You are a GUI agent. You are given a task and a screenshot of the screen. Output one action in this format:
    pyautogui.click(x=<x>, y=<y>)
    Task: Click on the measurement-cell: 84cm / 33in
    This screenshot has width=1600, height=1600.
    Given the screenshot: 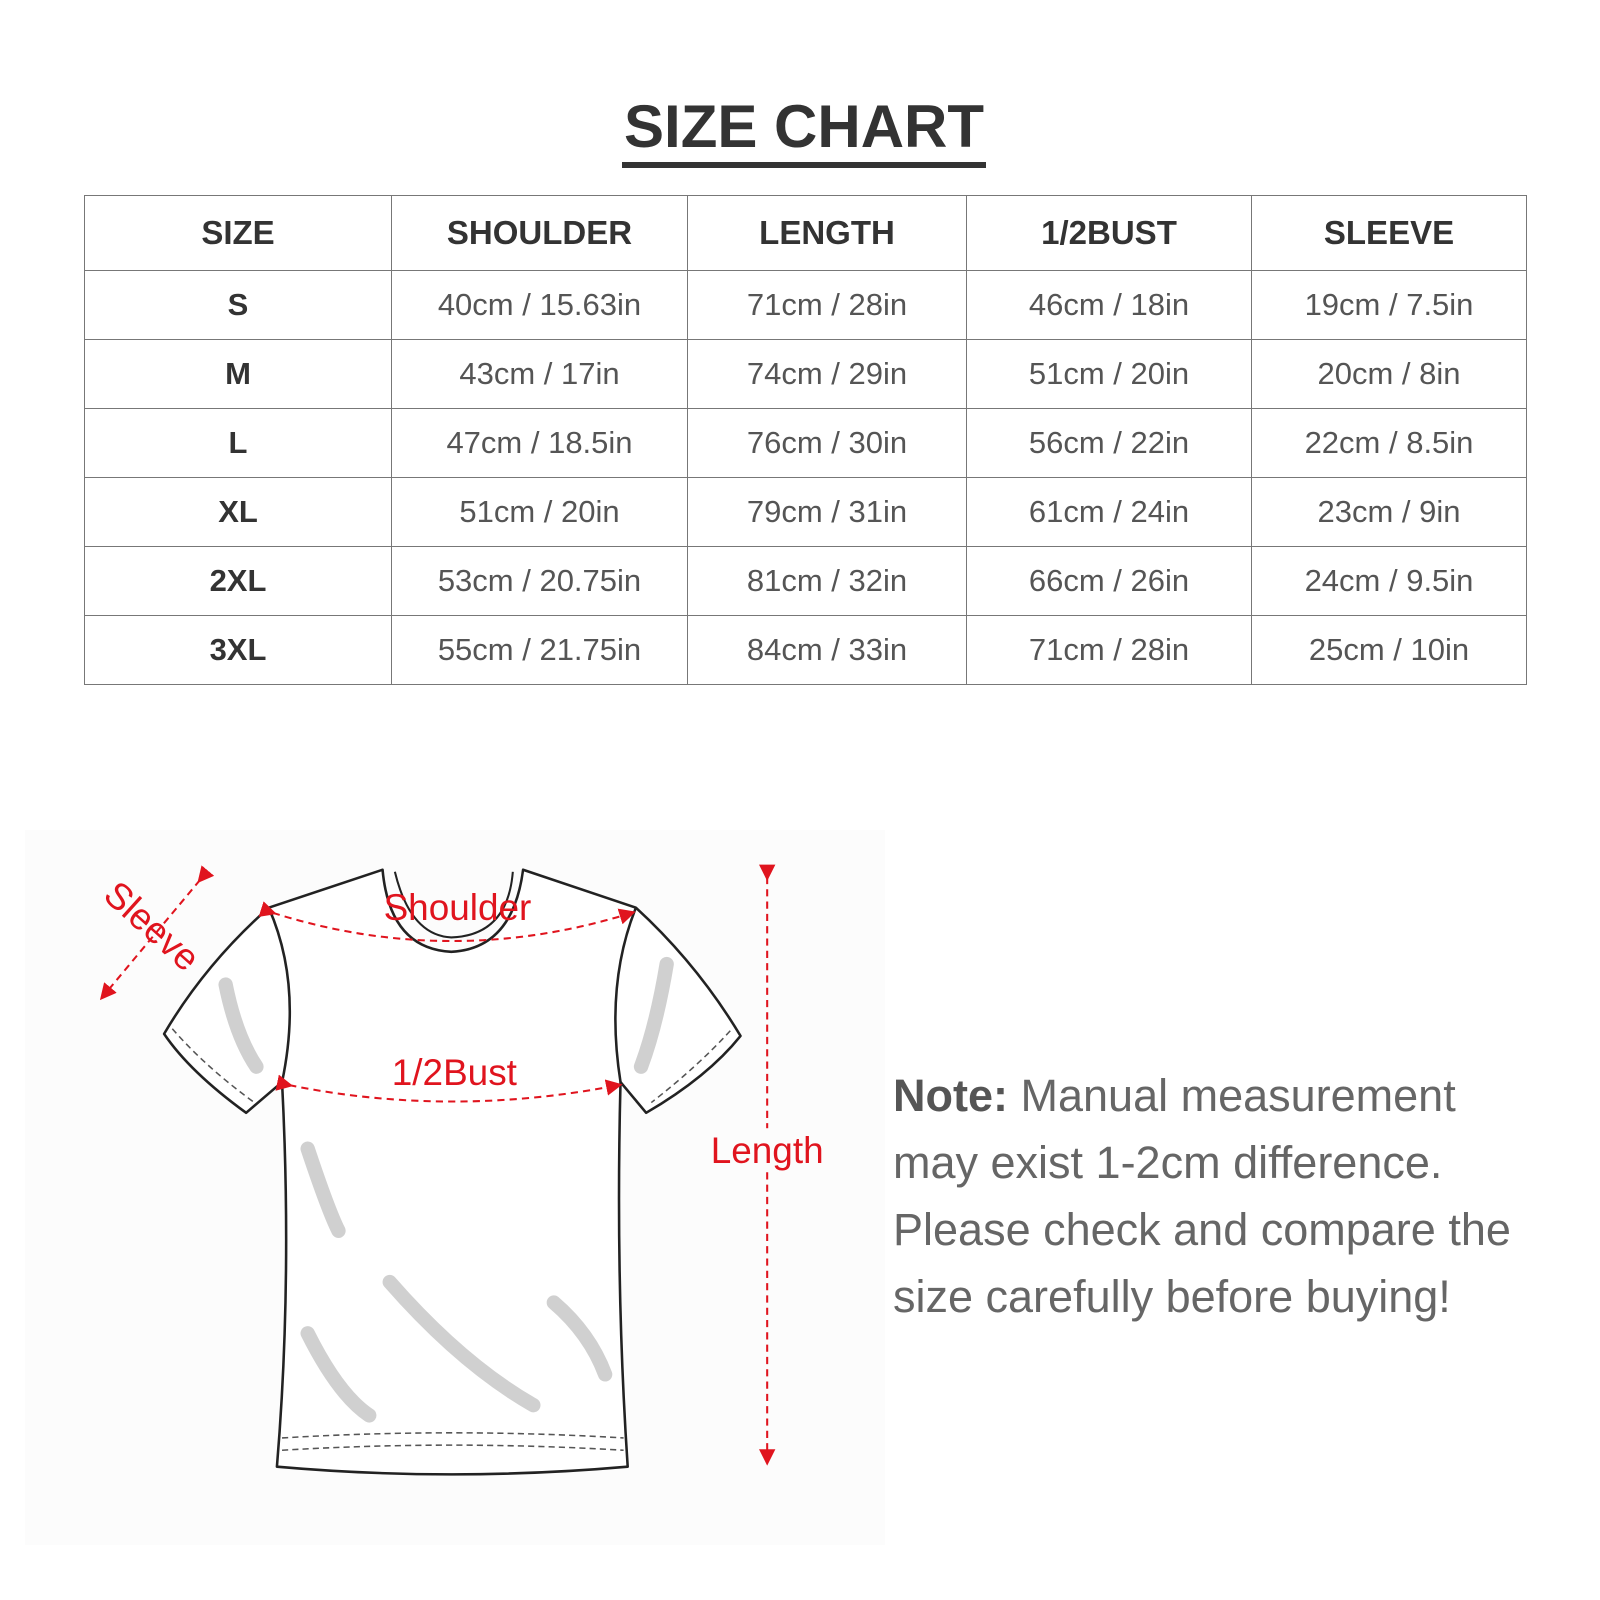 What is the action you would take?
    pyautogui.click(x=827, y=650)
    